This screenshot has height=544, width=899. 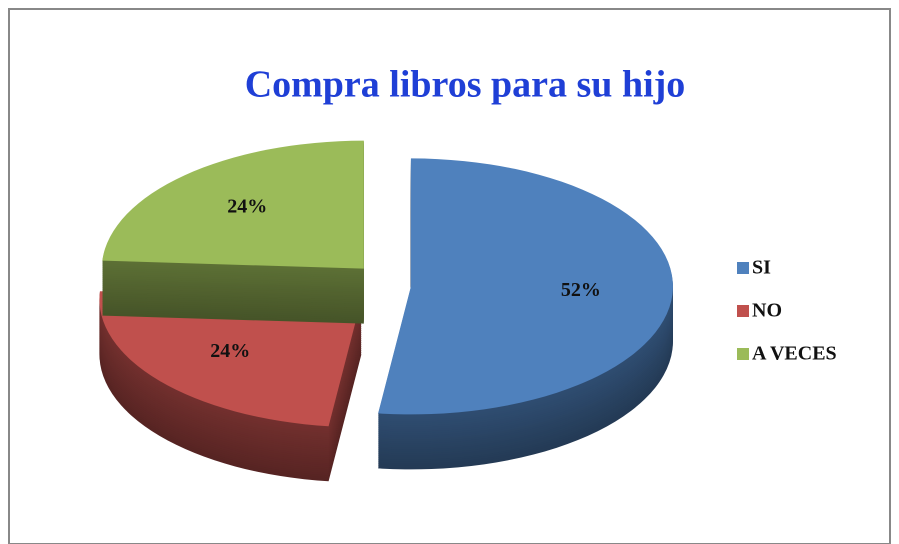 I want to click on chart-title: Compra libros para su hijo, so click(x=465, y=85).